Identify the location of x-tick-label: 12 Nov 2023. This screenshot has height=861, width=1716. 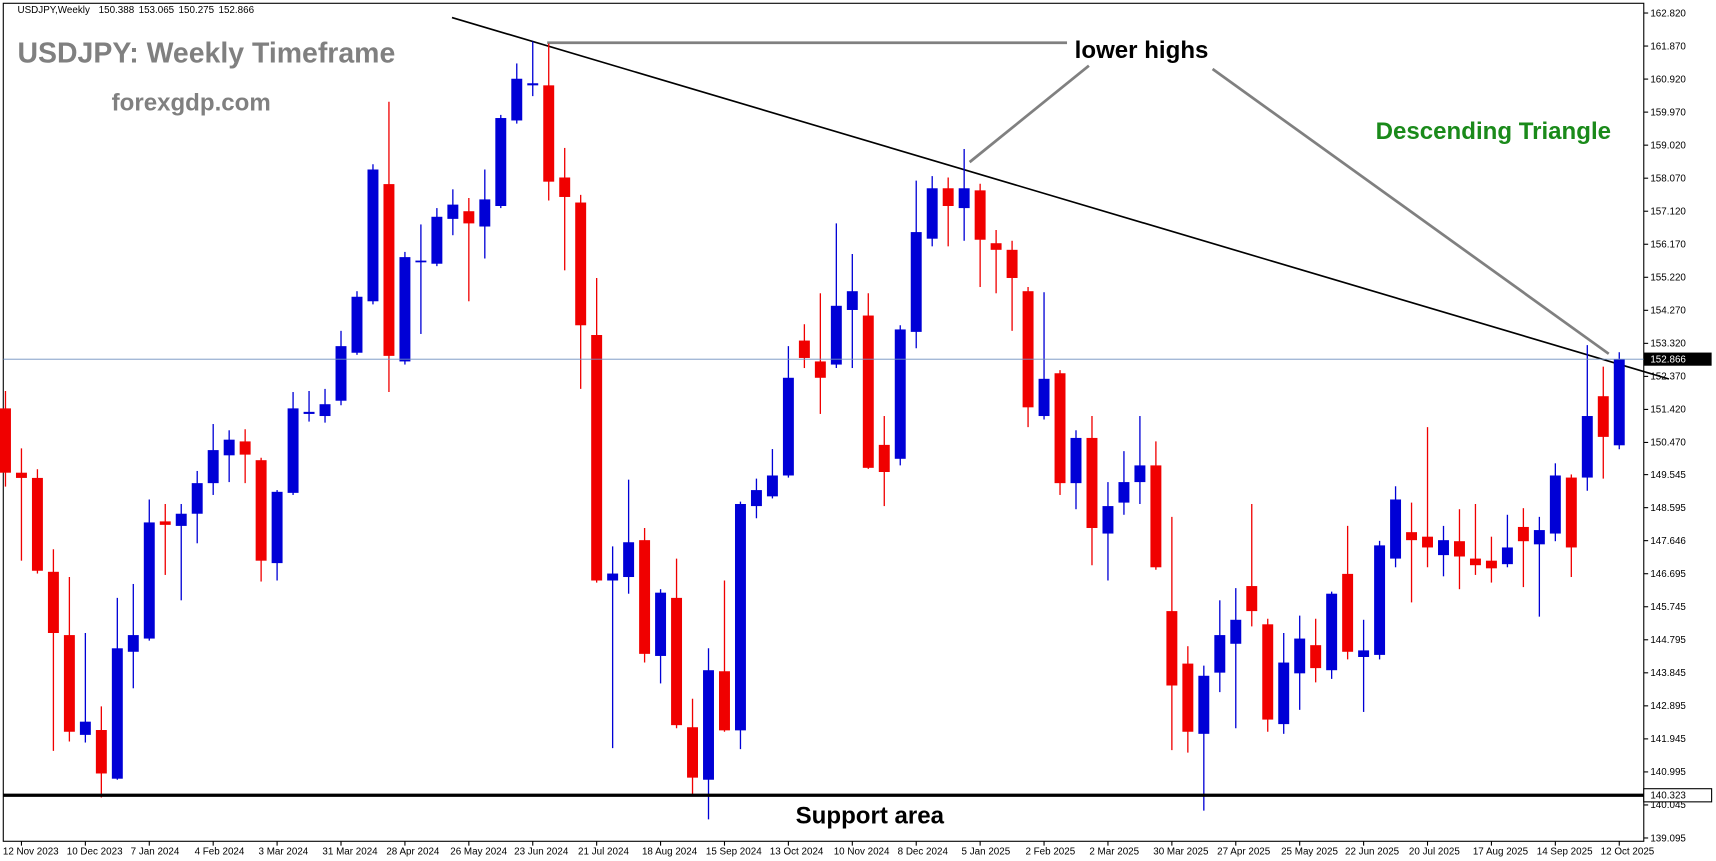
(31, 851).